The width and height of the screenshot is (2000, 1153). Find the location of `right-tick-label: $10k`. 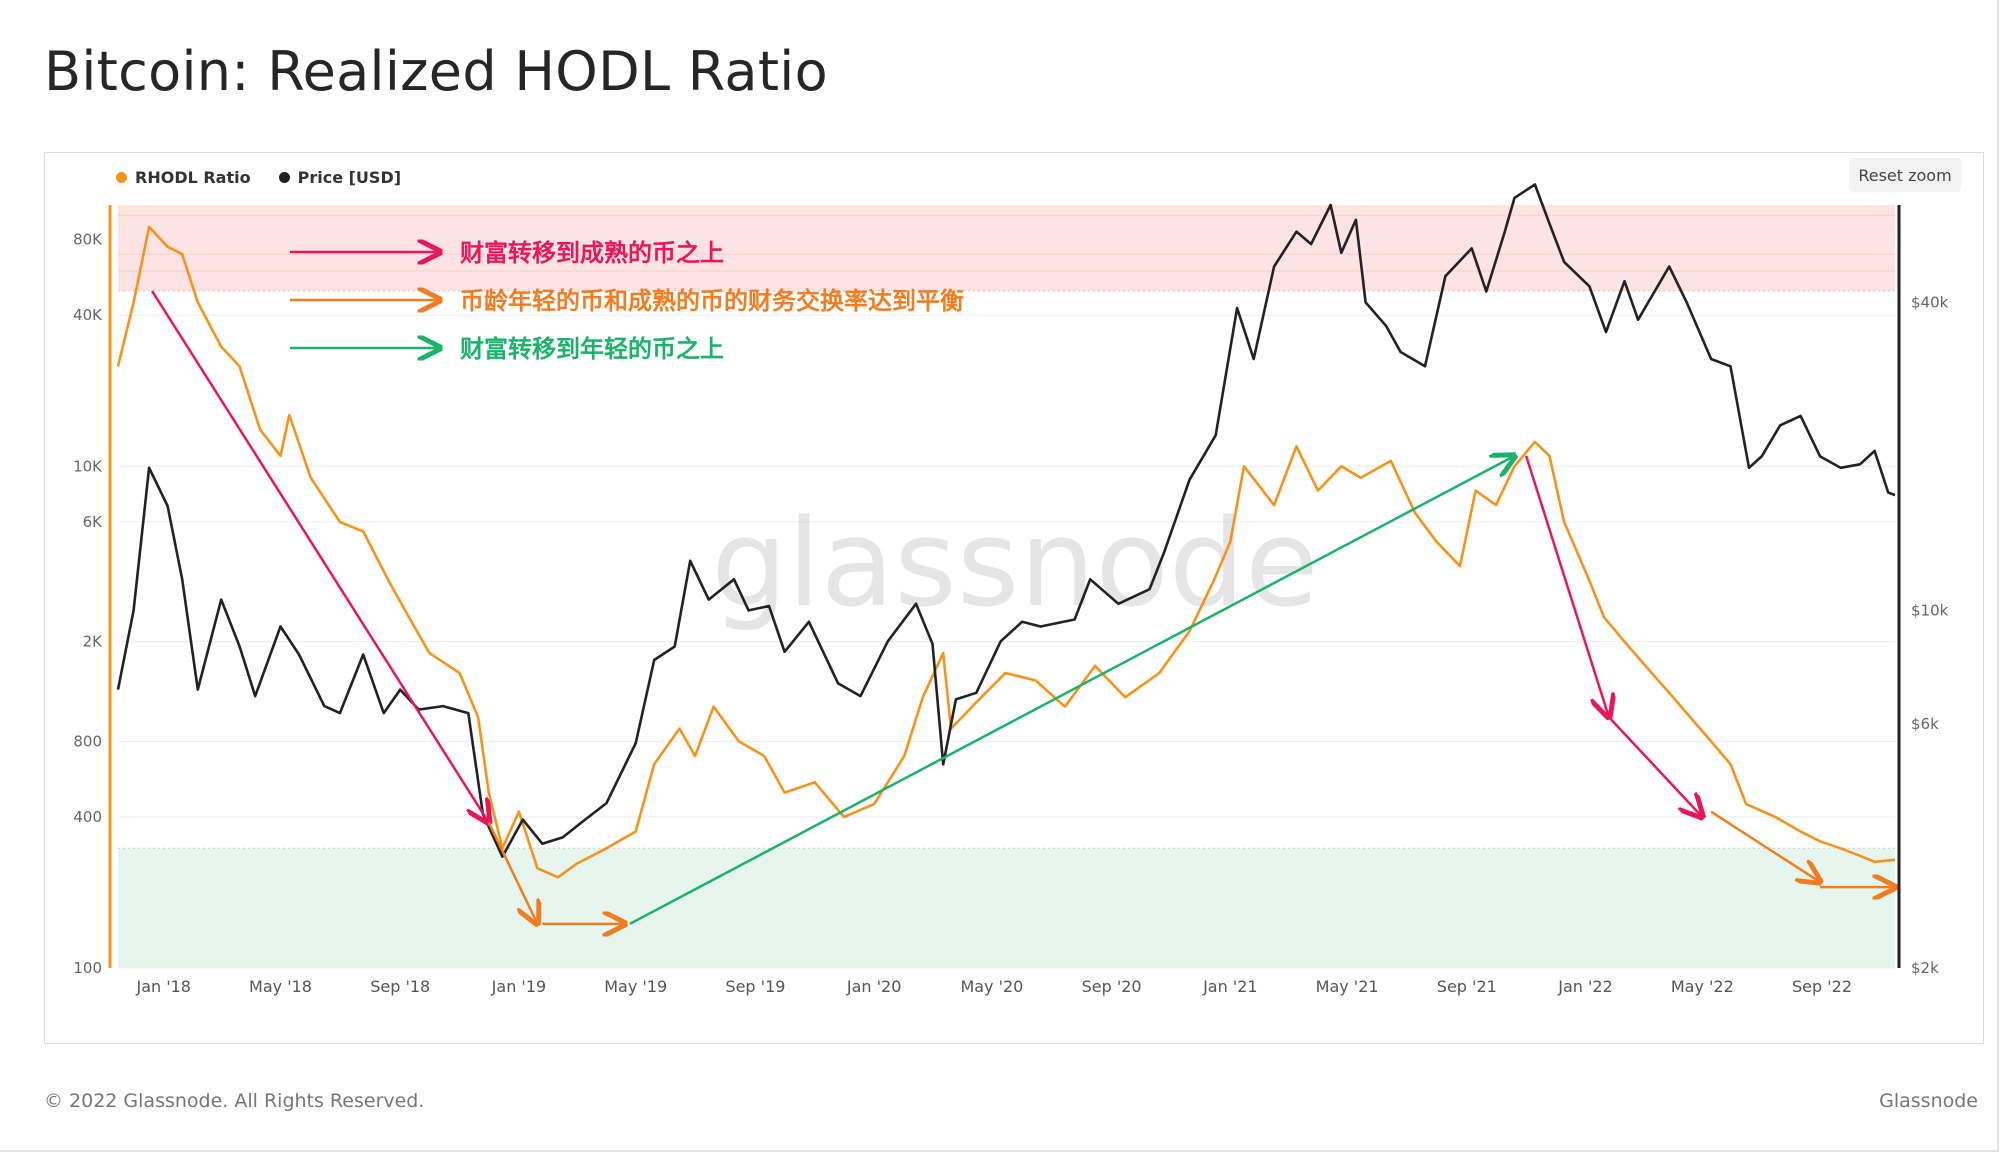

right-tick-label: $10k is located at coordinates (1930, 610).